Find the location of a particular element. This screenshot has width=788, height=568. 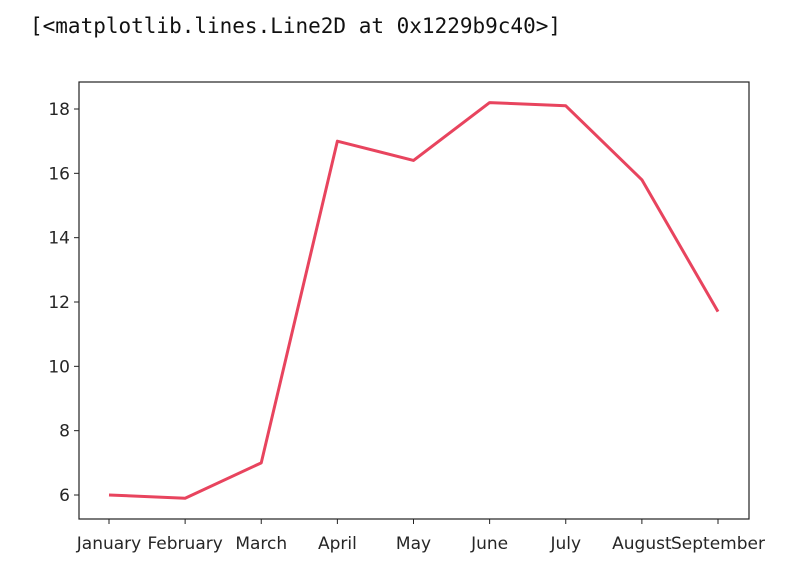

x-tick-label: March is located at coordinates (261, 544).